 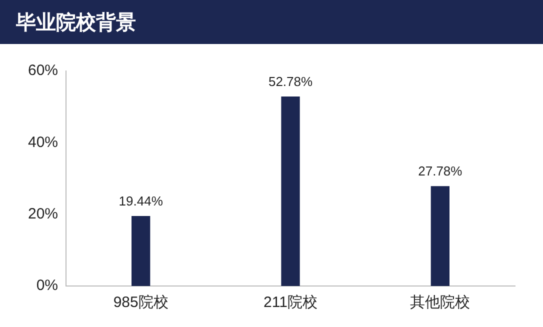 I want to click on x-tick-label: 985院校, so click(x=140, y=303).